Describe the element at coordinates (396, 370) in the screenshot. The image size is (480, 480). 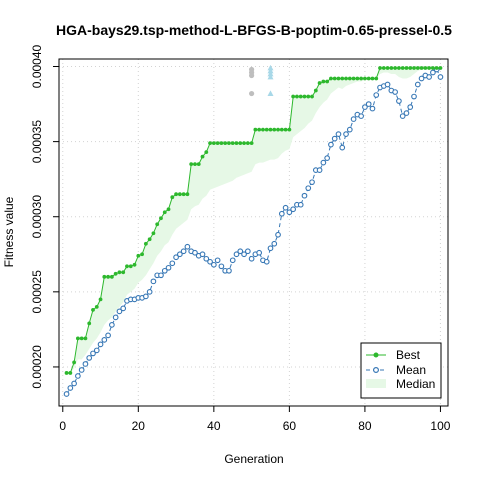
I see `legend-item-mean: Mean` at that location.